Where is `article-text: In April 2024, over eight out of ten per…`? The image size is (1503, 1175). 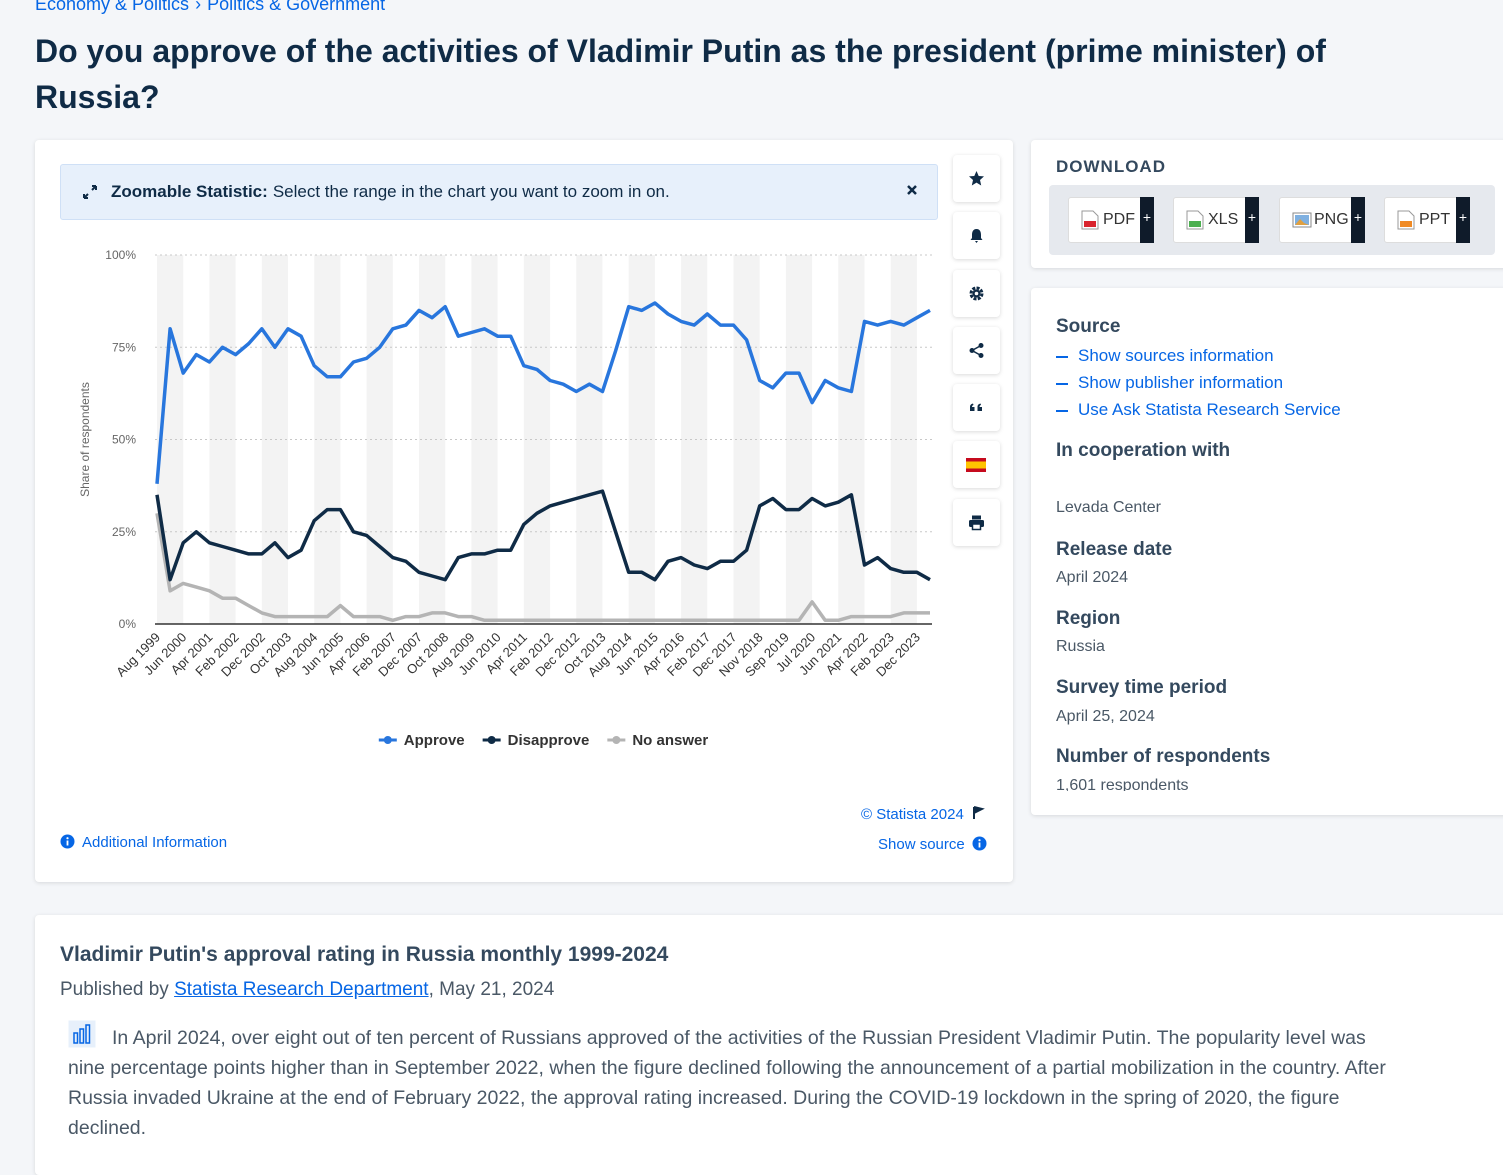 article-text: In April 2024, over eight out of ten per… is located at coordinates (727, 1083).